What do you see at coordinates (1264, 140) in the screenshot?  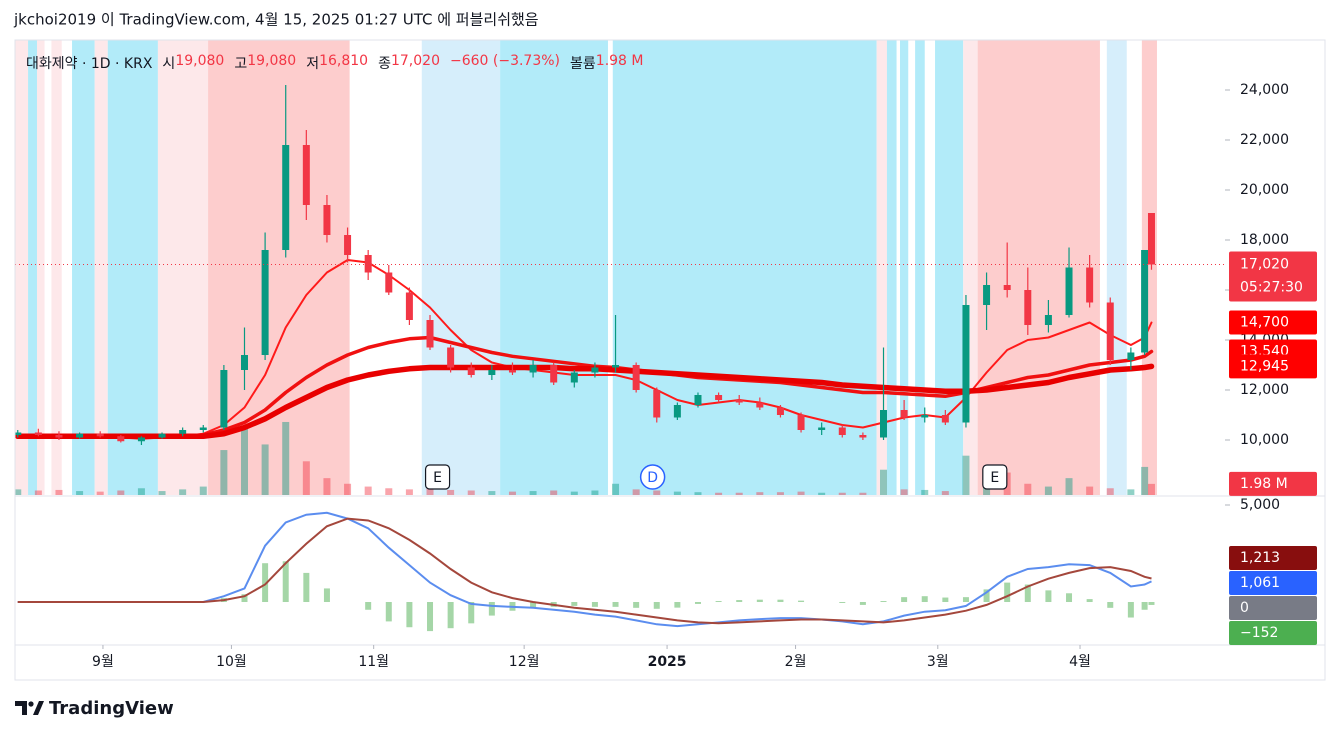 I see `y-tick-label: 22,000` at bounding box center [1264, 140].